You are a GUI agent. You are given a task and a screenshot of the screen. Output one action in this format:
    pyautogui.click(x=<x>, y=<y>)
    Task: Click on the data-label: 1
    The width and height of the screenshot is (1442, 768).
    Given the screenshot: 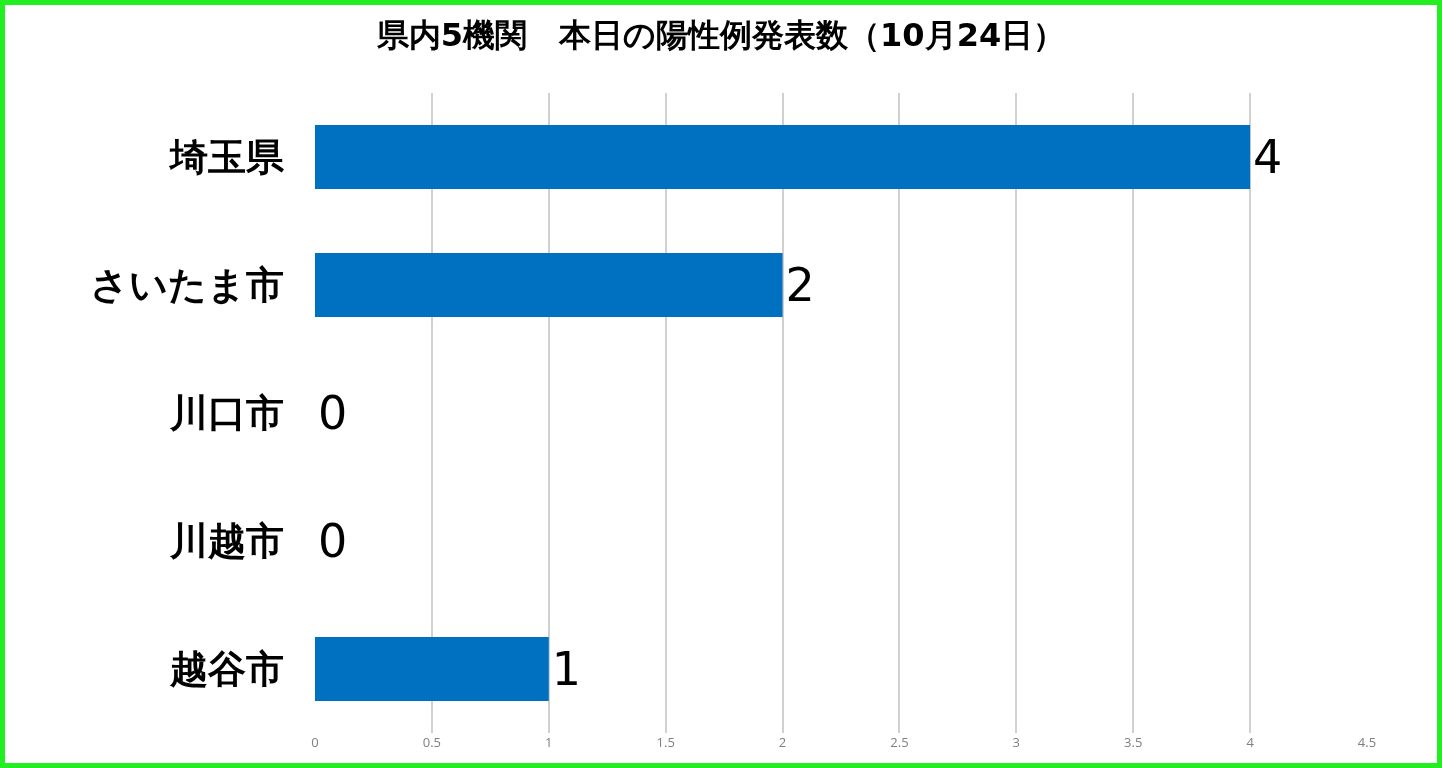 What is the action you would take?
    pyautogui.click(x=566, y=669)
    